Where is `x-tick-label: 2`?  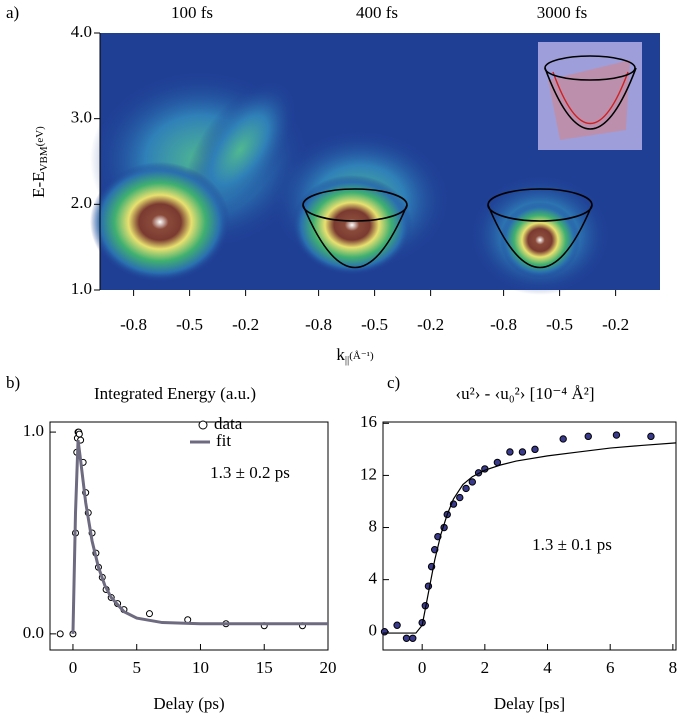 x-tick-label: 2 is located at coordinates (485, 667).